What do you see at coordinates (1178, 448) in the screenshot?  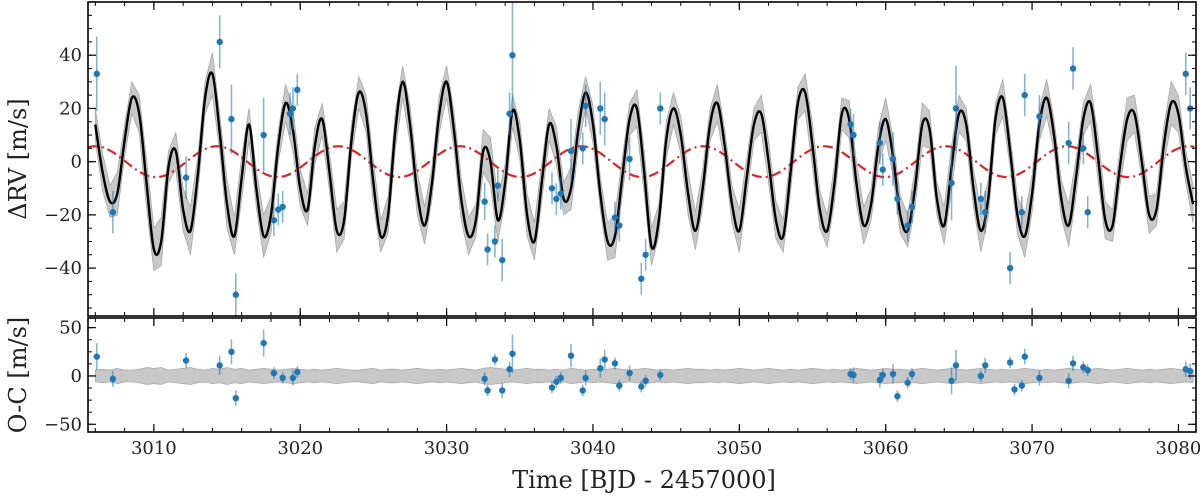 I see `x-tick-label: 3080` at bounding box center [1178, 448].